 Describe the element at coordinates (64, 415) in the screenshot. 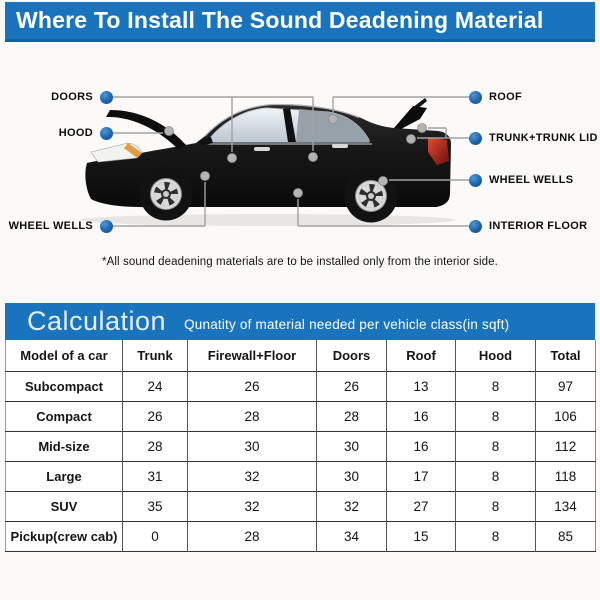

I see `row-label: Compact` at that location.